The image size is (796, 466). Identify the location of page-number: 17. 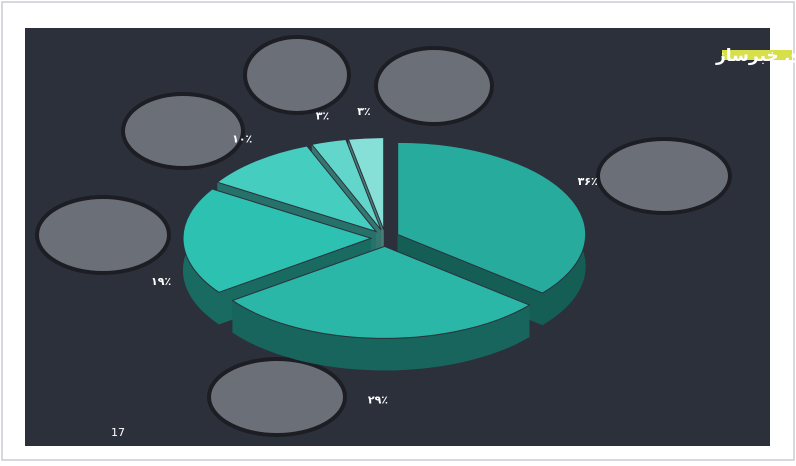
(118, 432).